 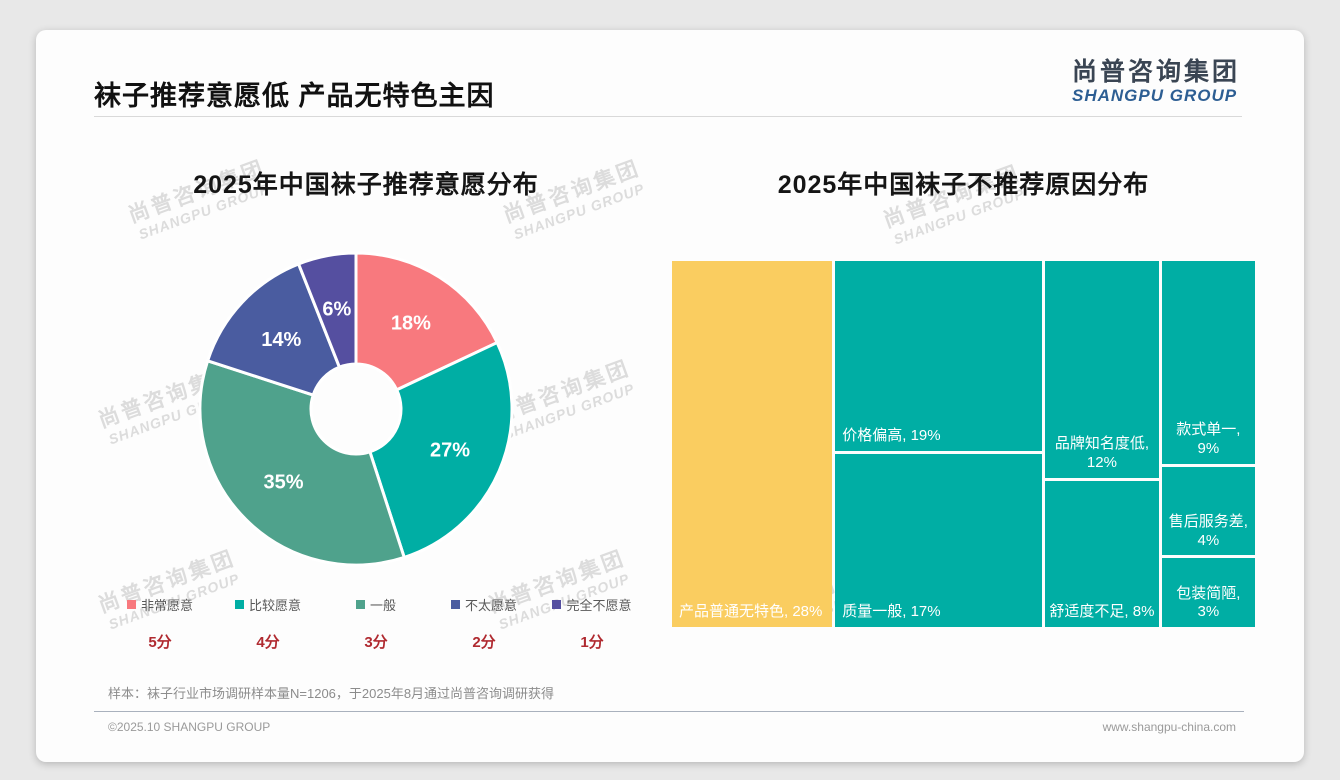 What do you see at coordinates (592, 642) in the screenshot?
I see `legend-score: 1分` at bounding box center [592, 642].